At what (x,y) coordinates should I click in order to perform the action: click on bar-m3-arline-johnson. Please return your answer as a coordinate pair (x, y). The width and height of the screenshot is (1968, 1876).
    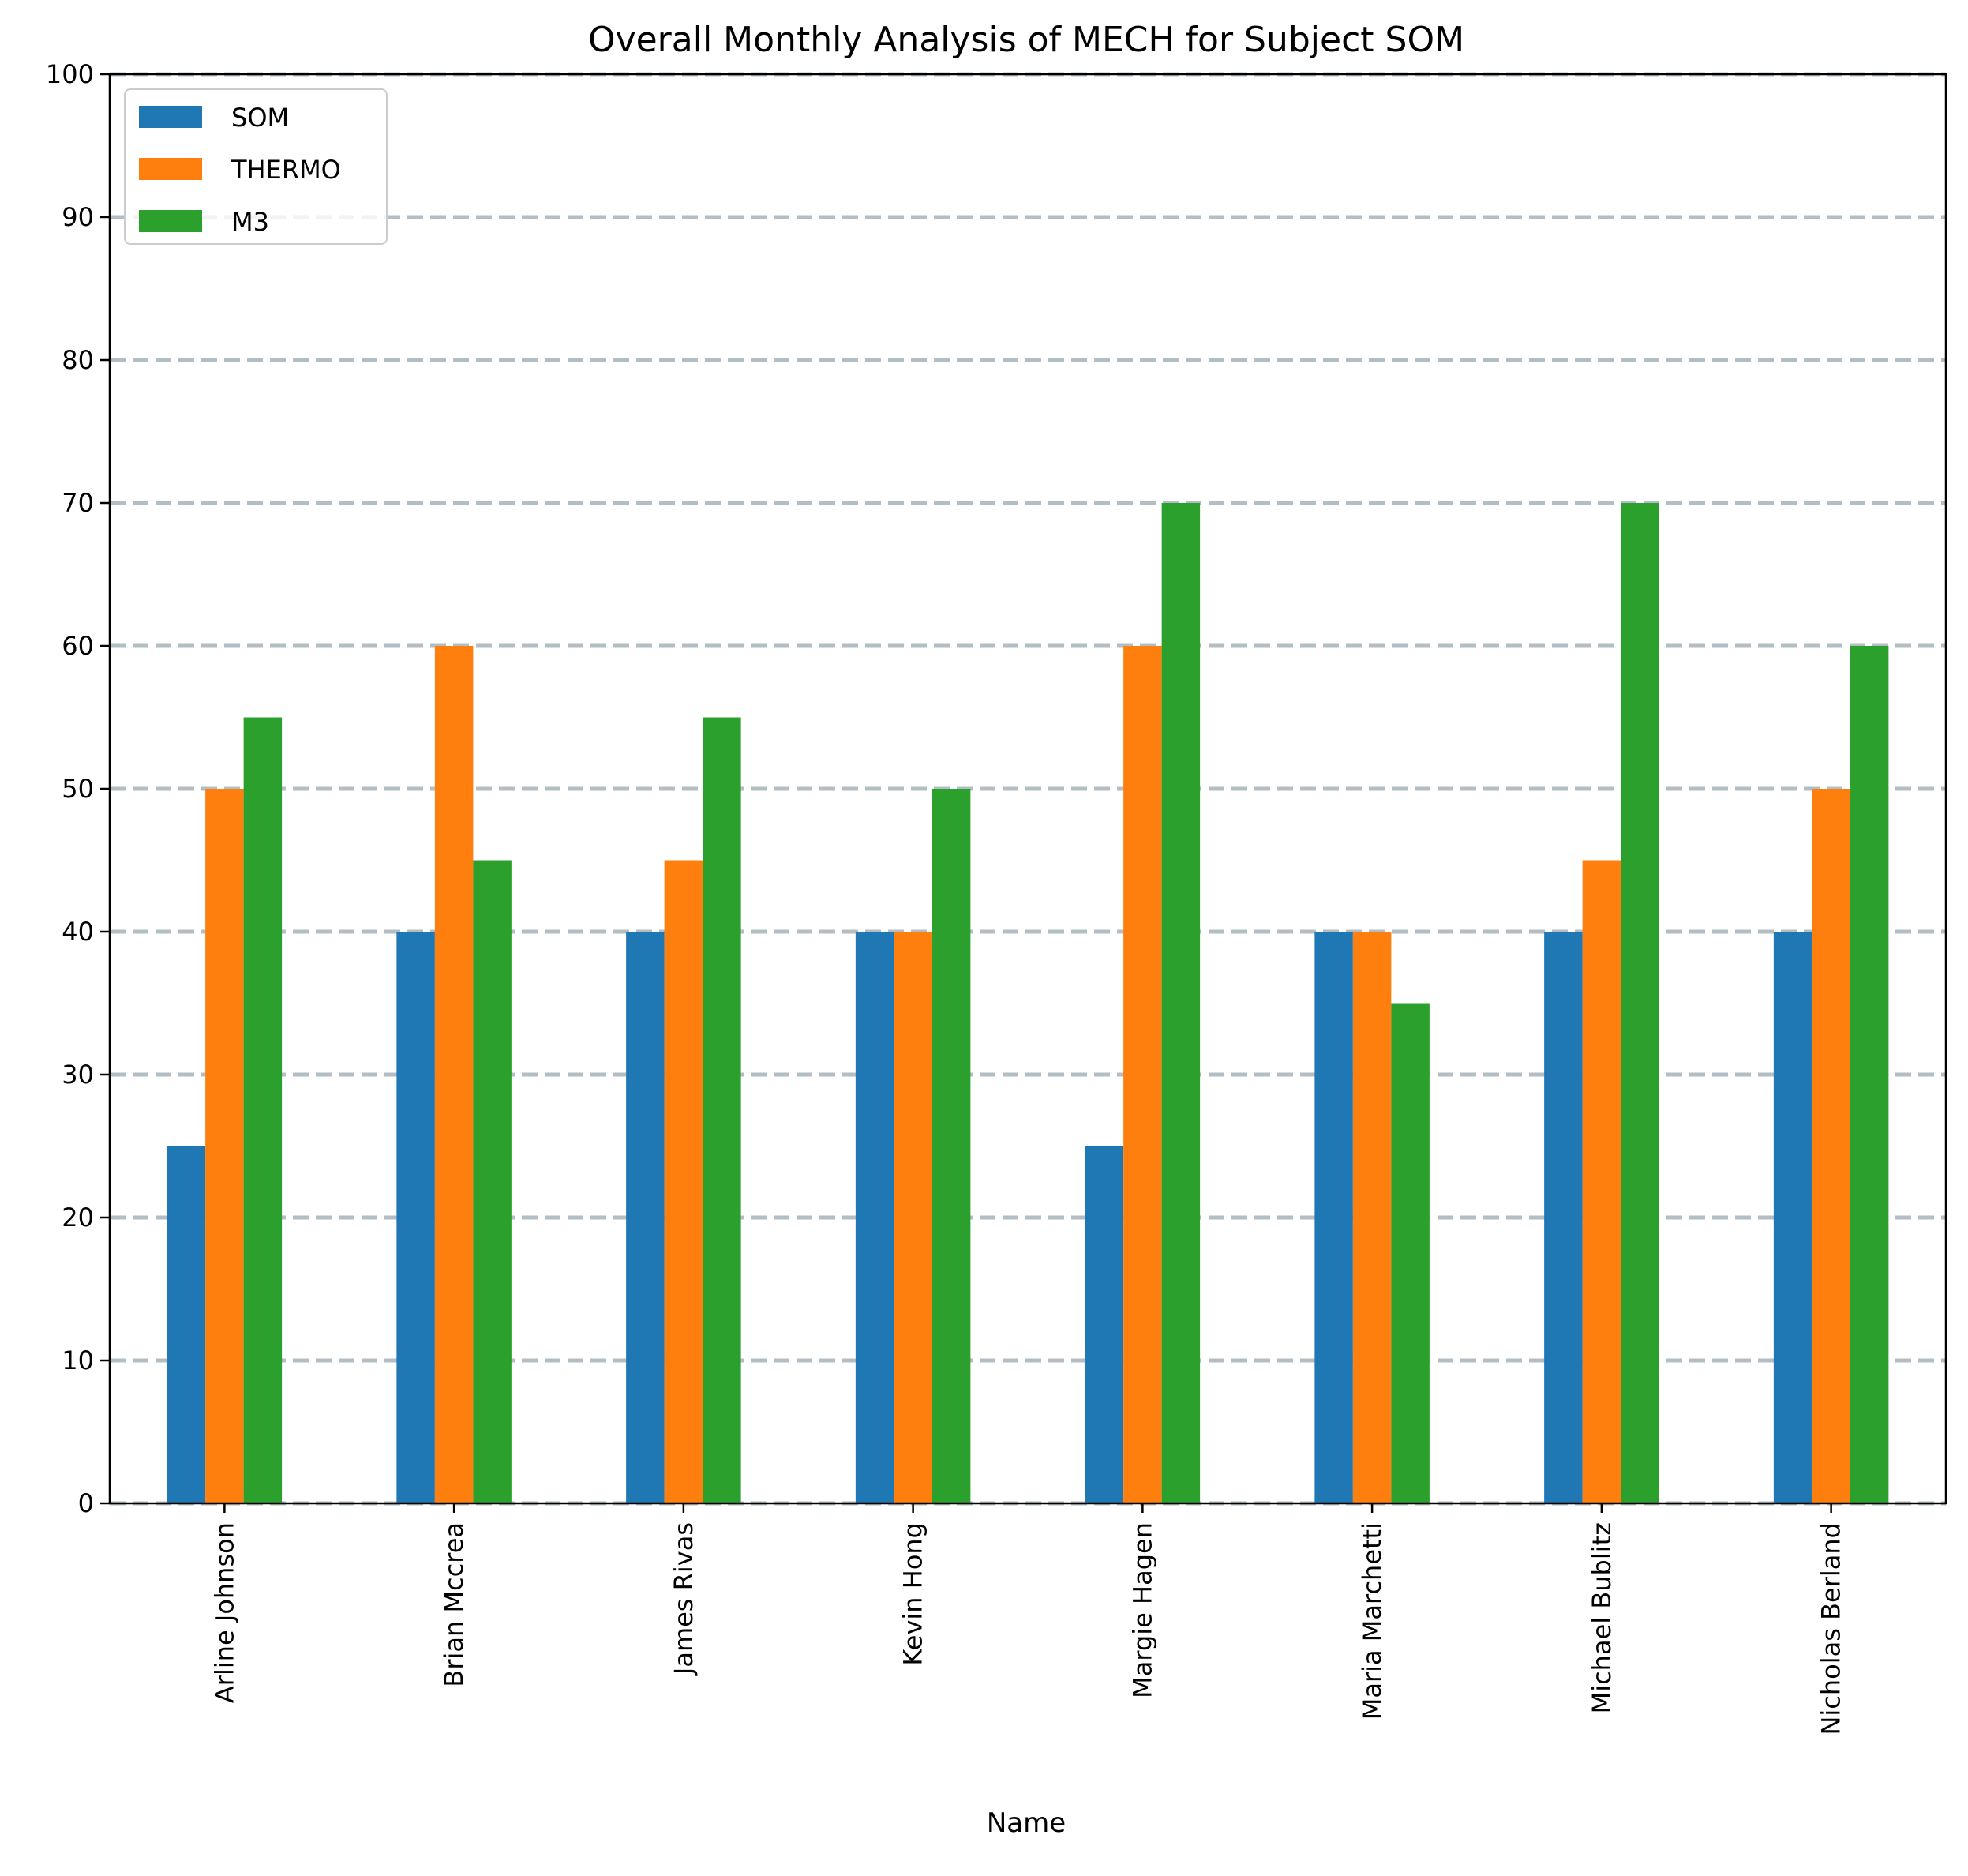
    Looking at the image, I should click on (263, 1110).